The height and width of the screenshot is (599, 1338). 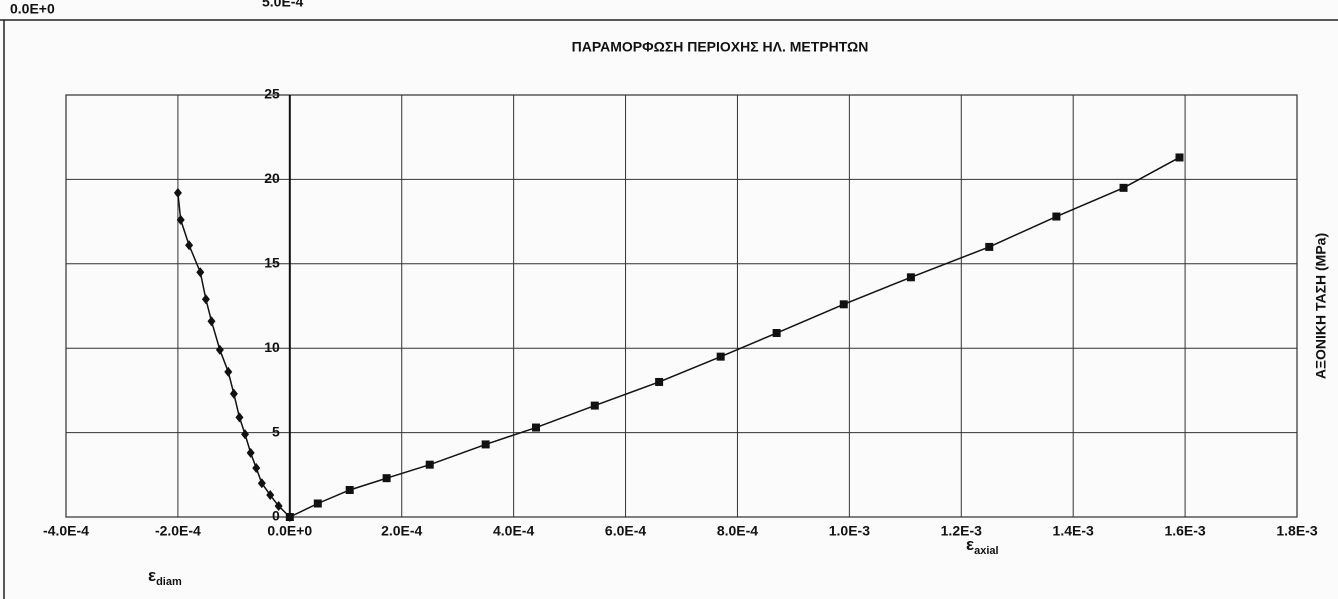 What do you see at coordinates (276, 431) in the screenshot?
I see `y-tick-label: 5` at bounding box center [276, 431].